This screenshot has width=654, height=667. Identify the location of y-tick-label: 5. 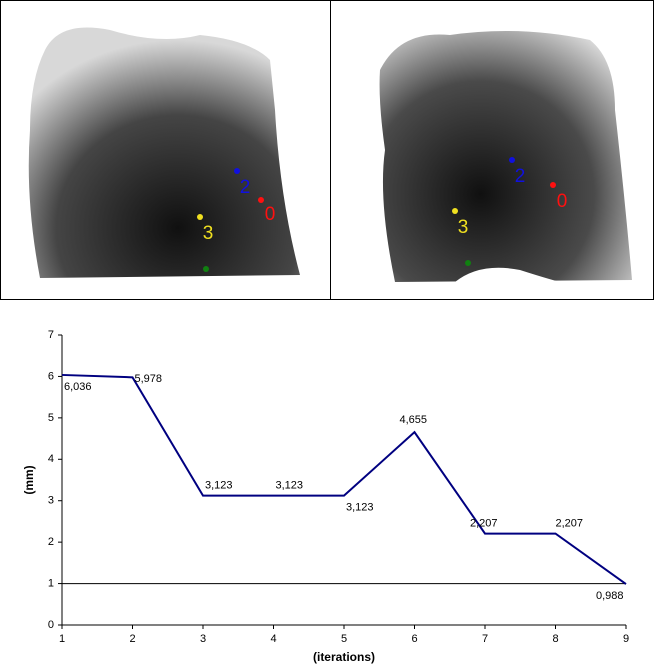
(51, 418).